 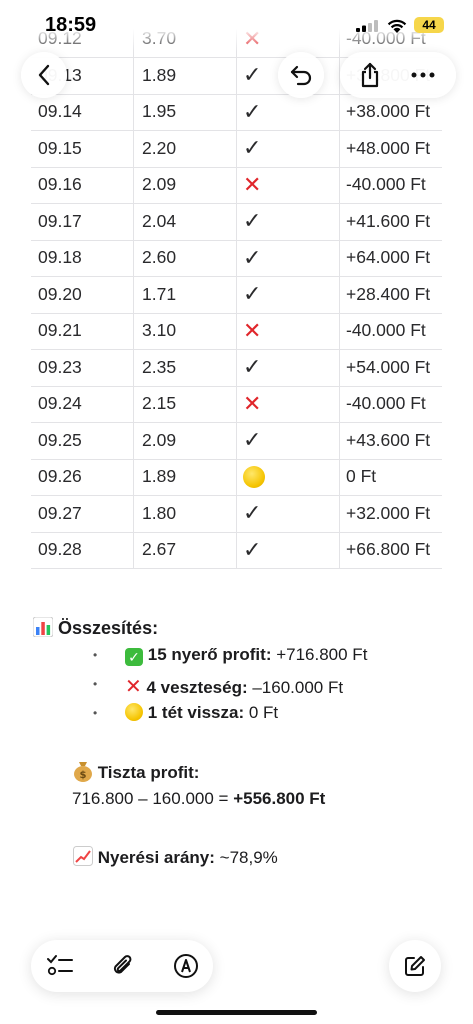 I want to click on date-cell: 09.23, so click(x=82, y=367).